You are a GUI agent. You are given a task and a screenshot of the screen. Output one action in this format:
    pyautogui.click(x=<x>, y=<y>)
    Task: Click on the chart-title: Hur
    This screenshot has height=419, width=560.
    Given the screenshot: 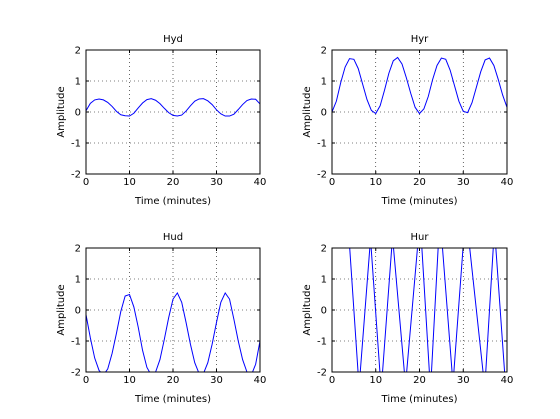 What is the action you would take?
    pyautogui.click(x=420, y=237)
    